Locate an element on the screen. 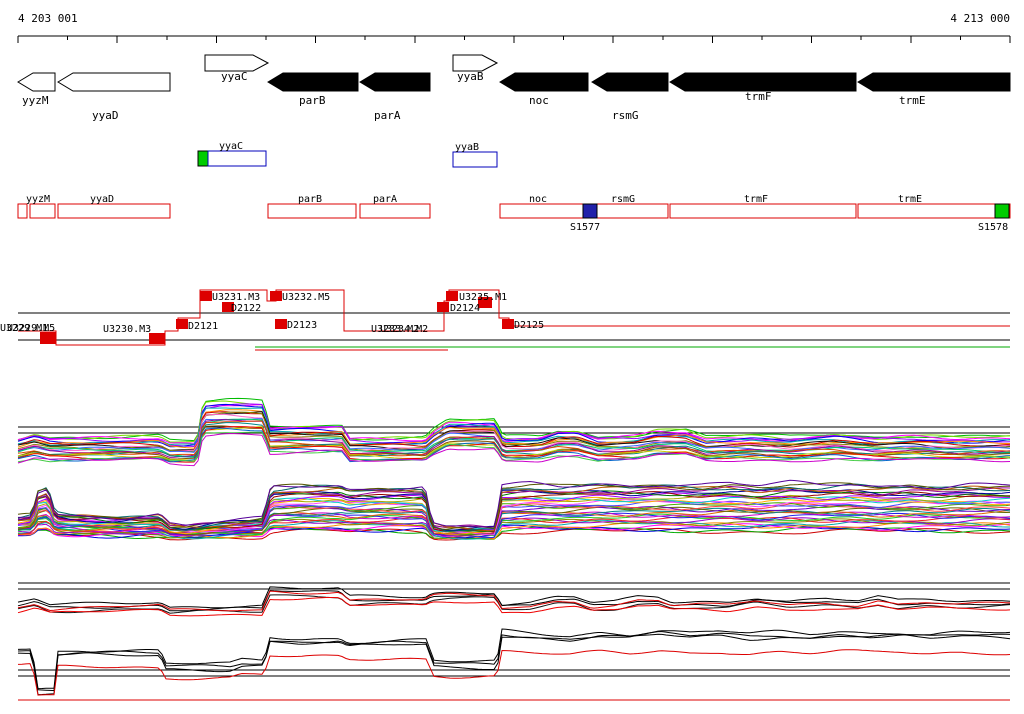  segment-step-line is located at coordinates (514, 317).